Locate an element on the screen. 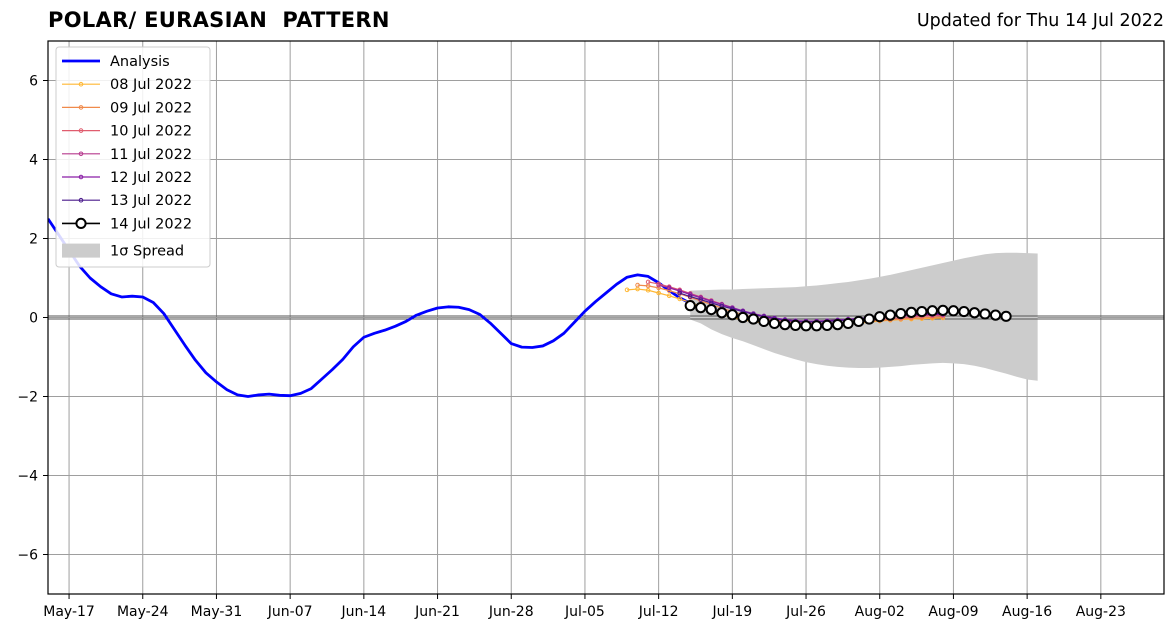 The image size is (1176, 633). chart-title: POLAR/ EURASIAN PATTERN is located at coordinates (219, 20).